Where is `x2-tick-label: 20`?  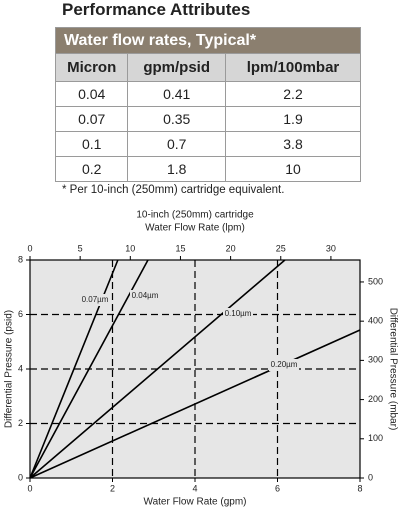
x2-tick-label: 20 is located at coordinates (231, 248).